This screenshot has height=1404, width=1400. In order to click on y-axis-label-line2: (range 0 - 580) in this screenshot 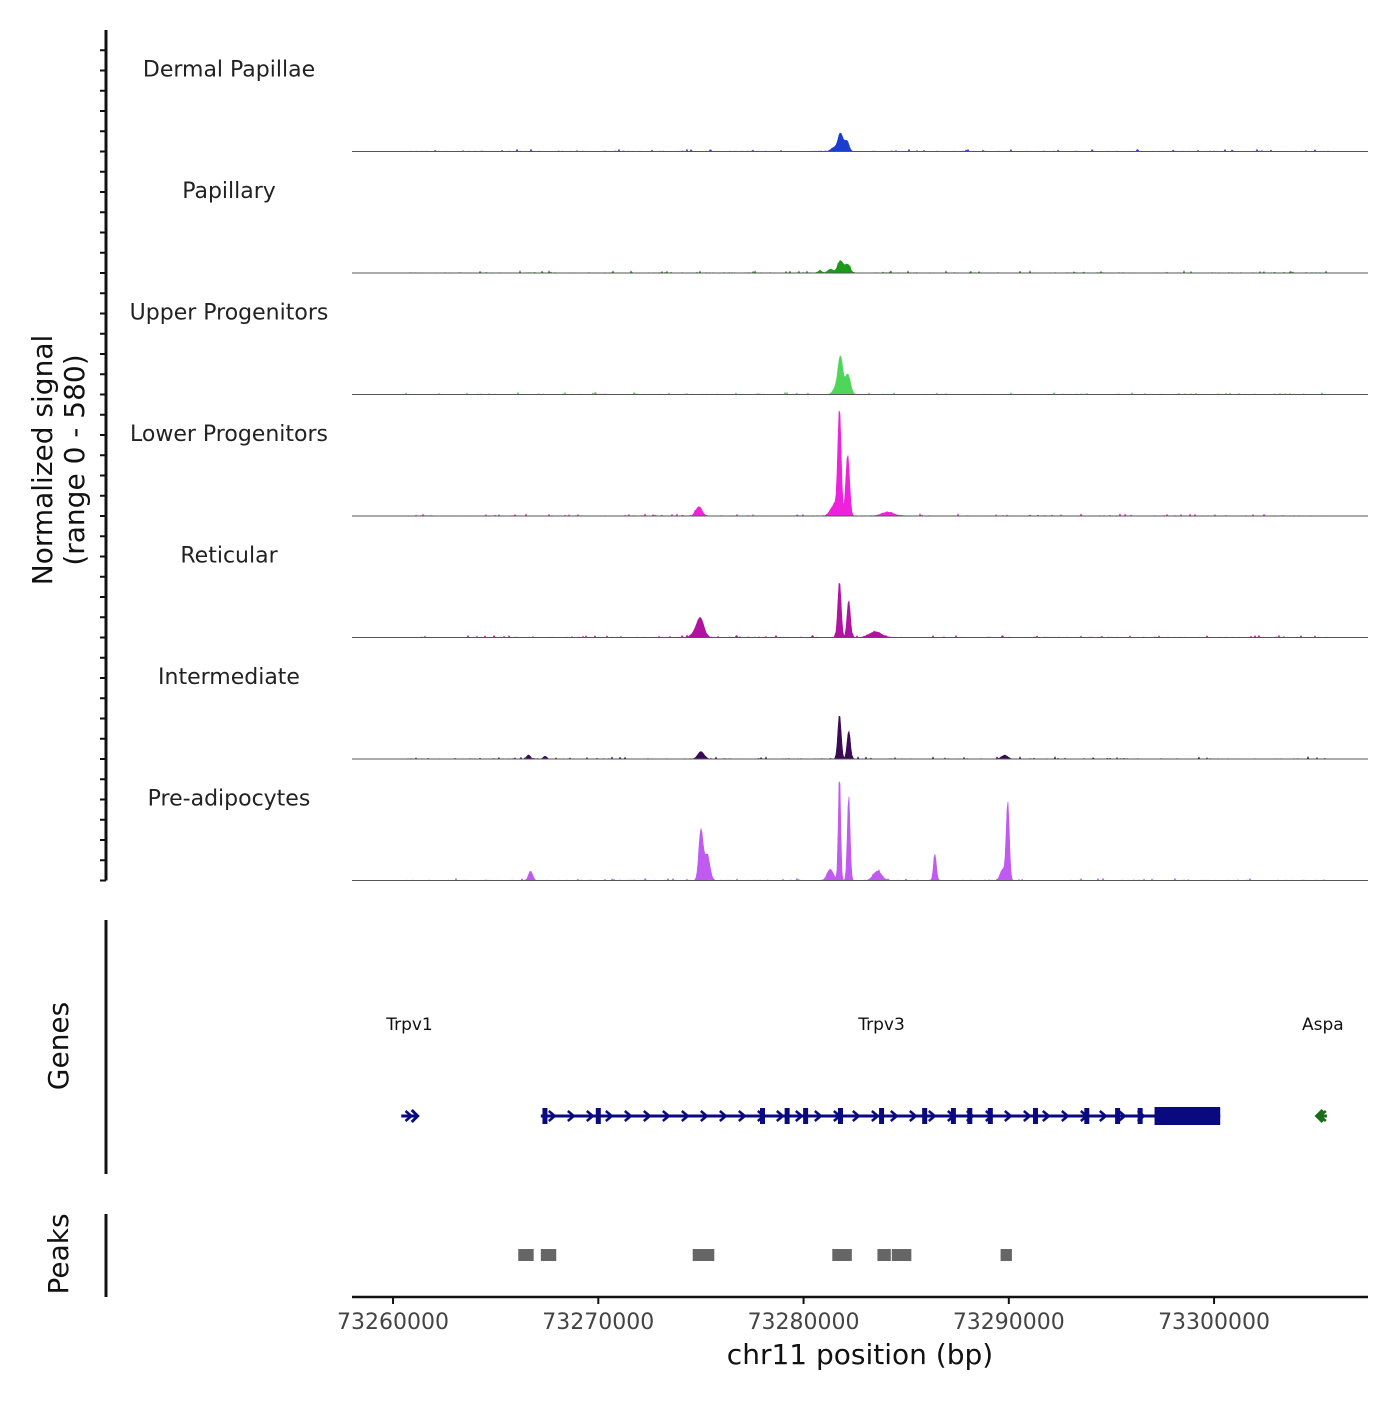, I will do `click(74, 459)`.